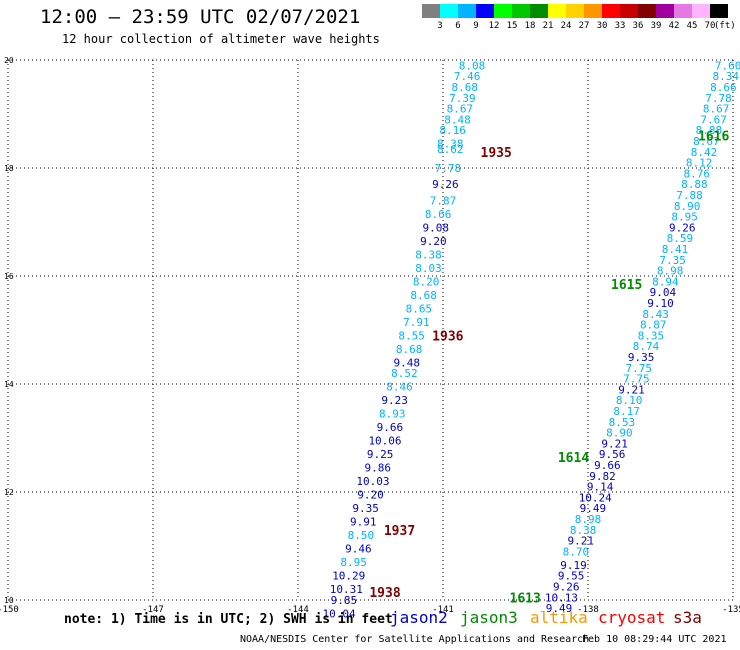 The height and width of the screenshot is (650, 740). Describe the element at coordinates (619, 433) in the screenshot. I see `swh-value: 8.90` at that location.